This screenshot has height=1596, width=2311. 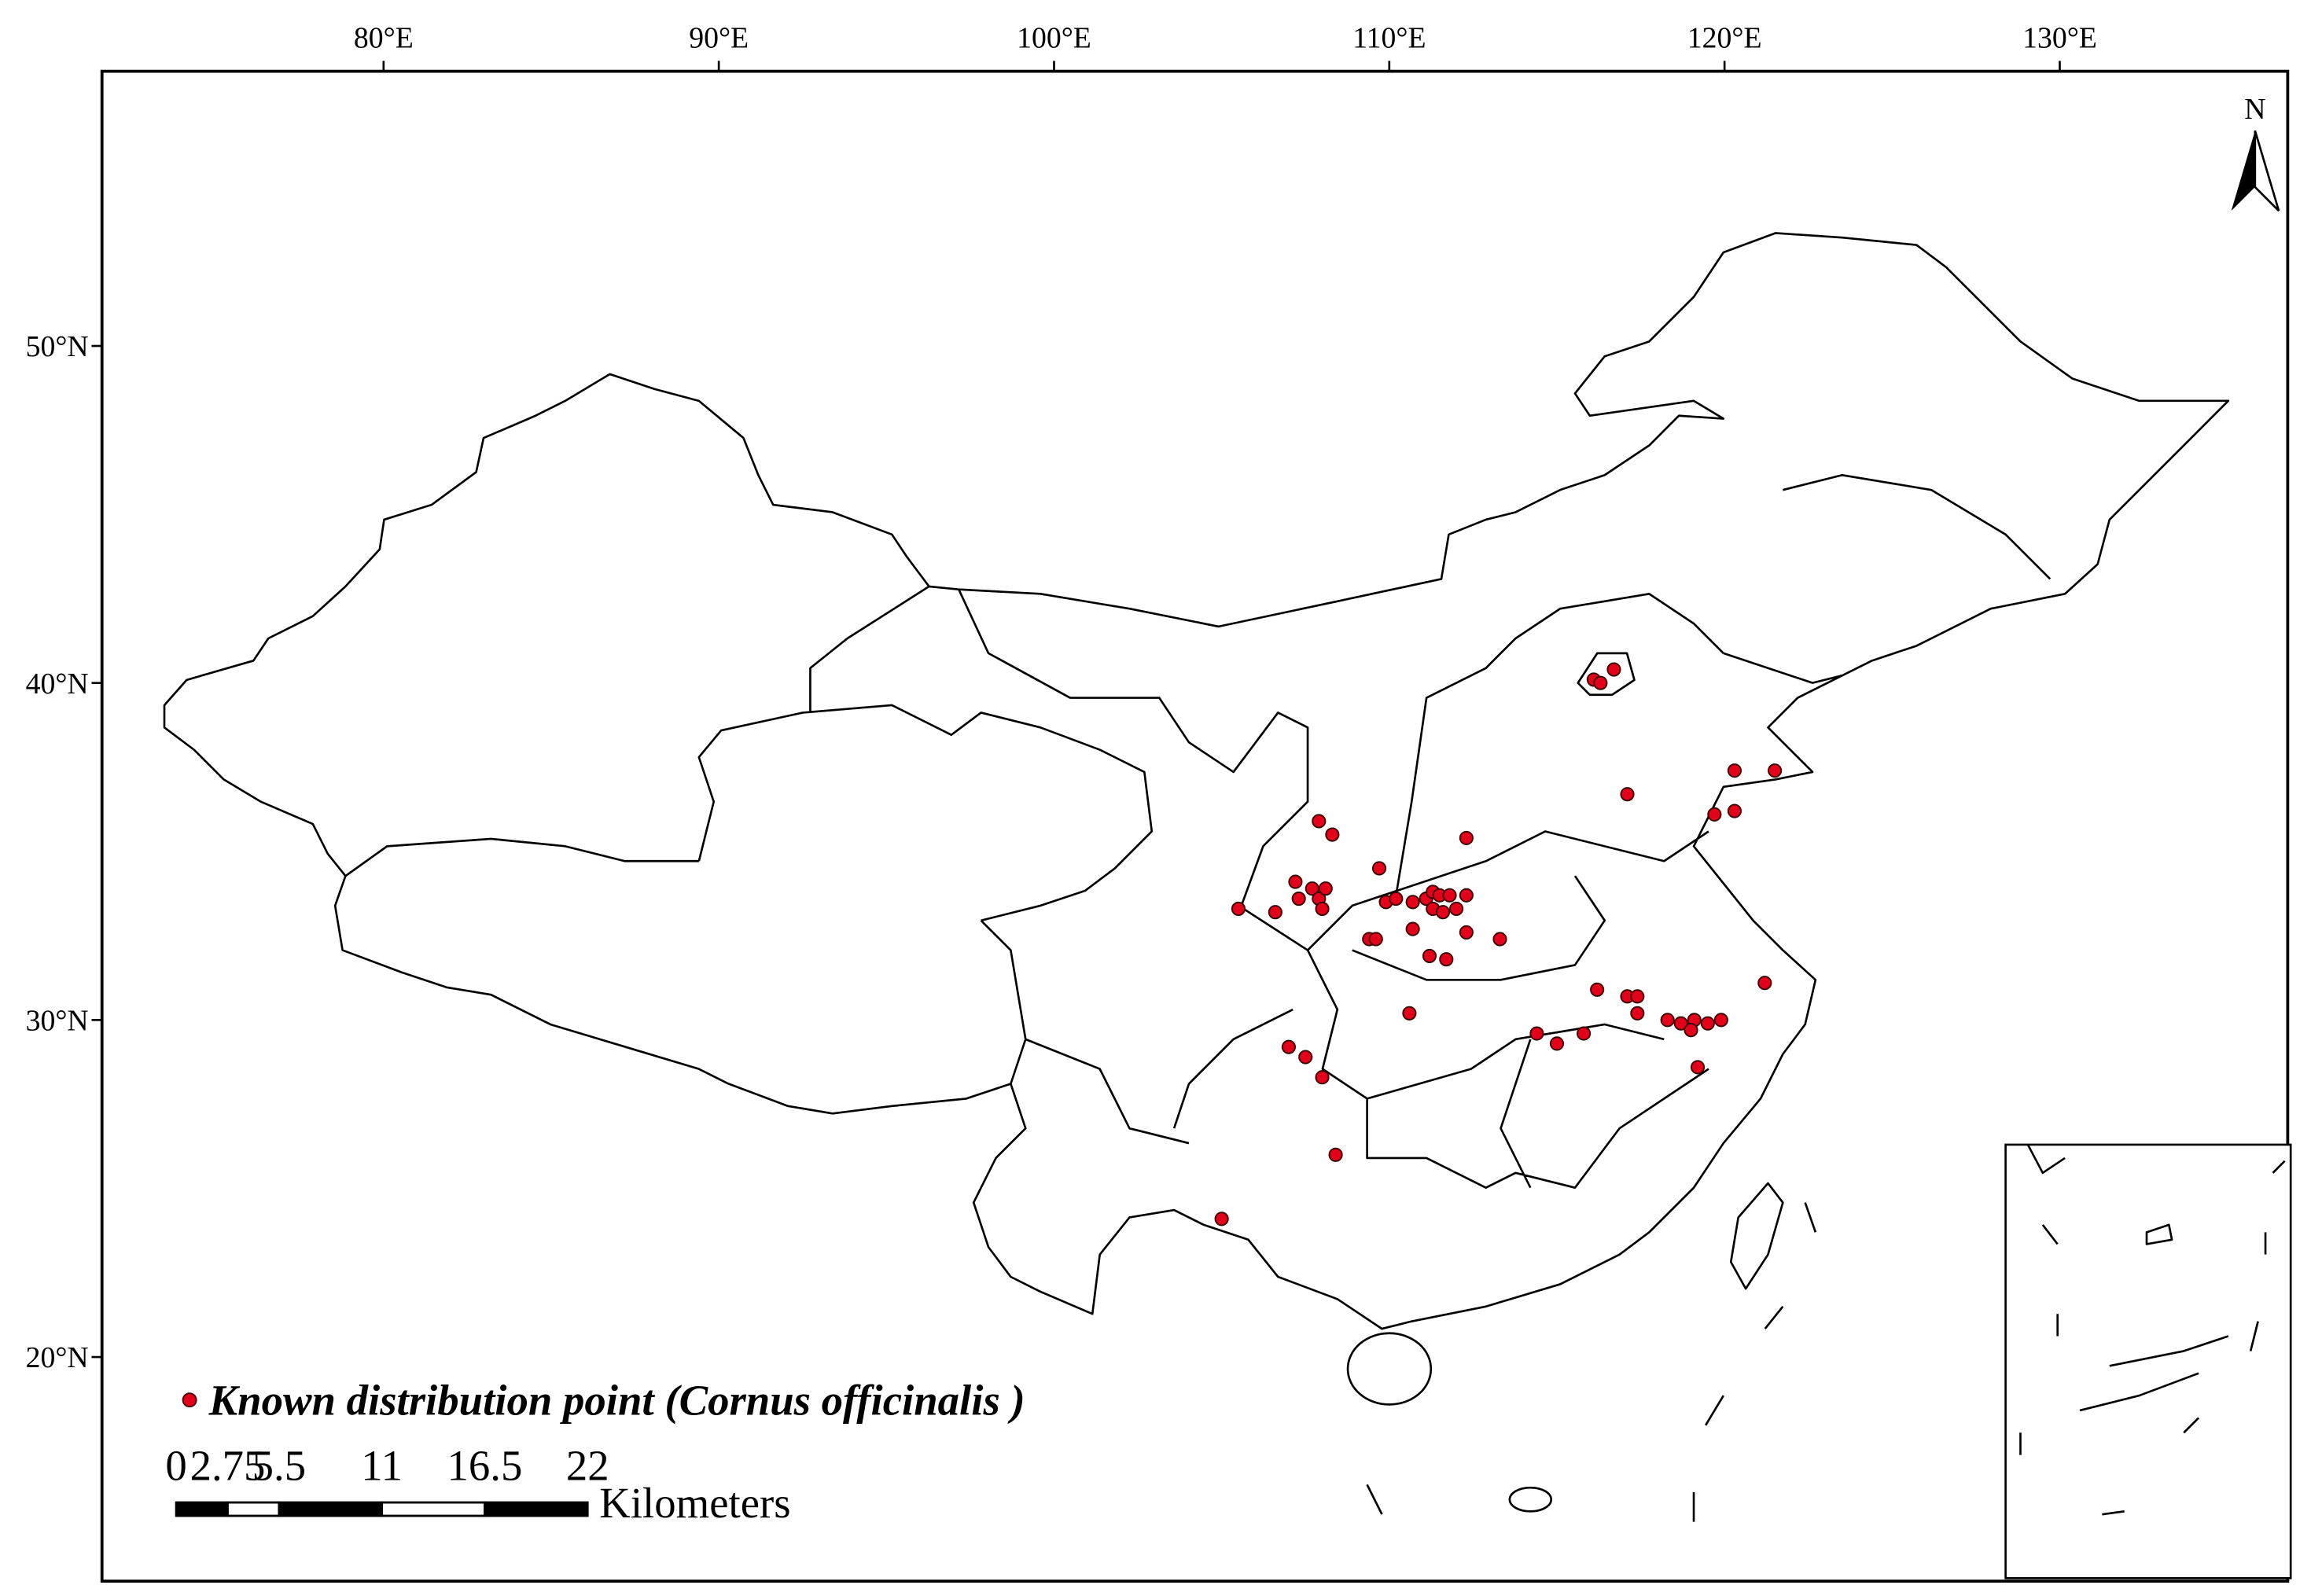 I want to click on scale-label: 2.75, so click(x=228, y=1466).